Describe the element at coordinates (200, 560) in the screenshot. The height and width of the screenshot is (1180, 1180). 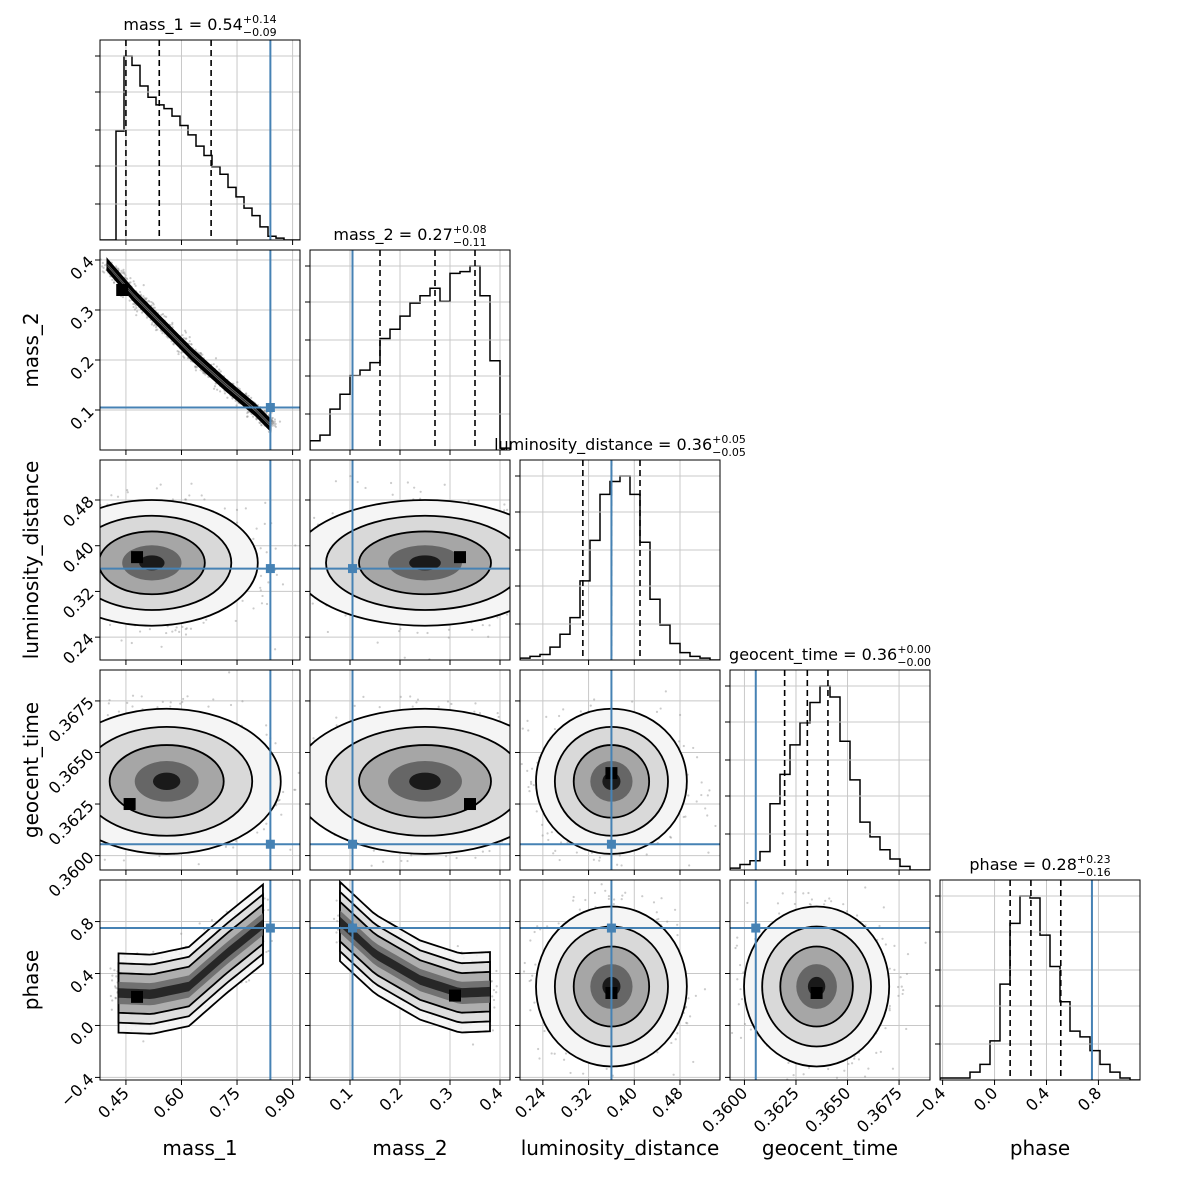
I see `panel-frame` at that location.